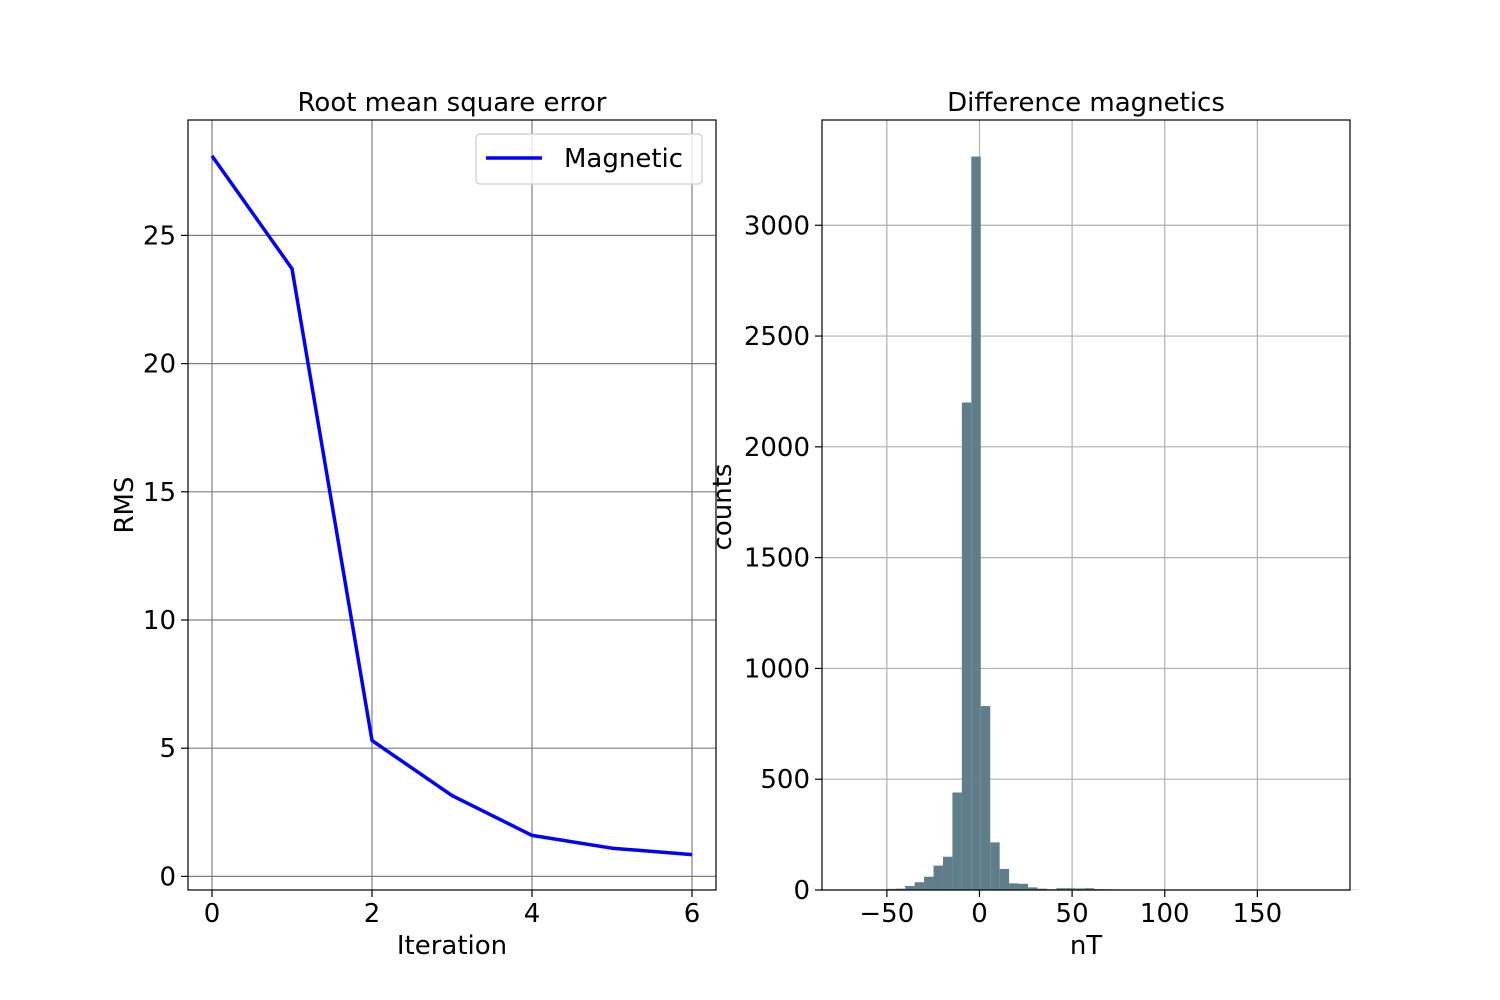 The height and width of the screenshot is (1000, 1500). I want to click on histogram-y-tick-label: 0, so click(801, 891).